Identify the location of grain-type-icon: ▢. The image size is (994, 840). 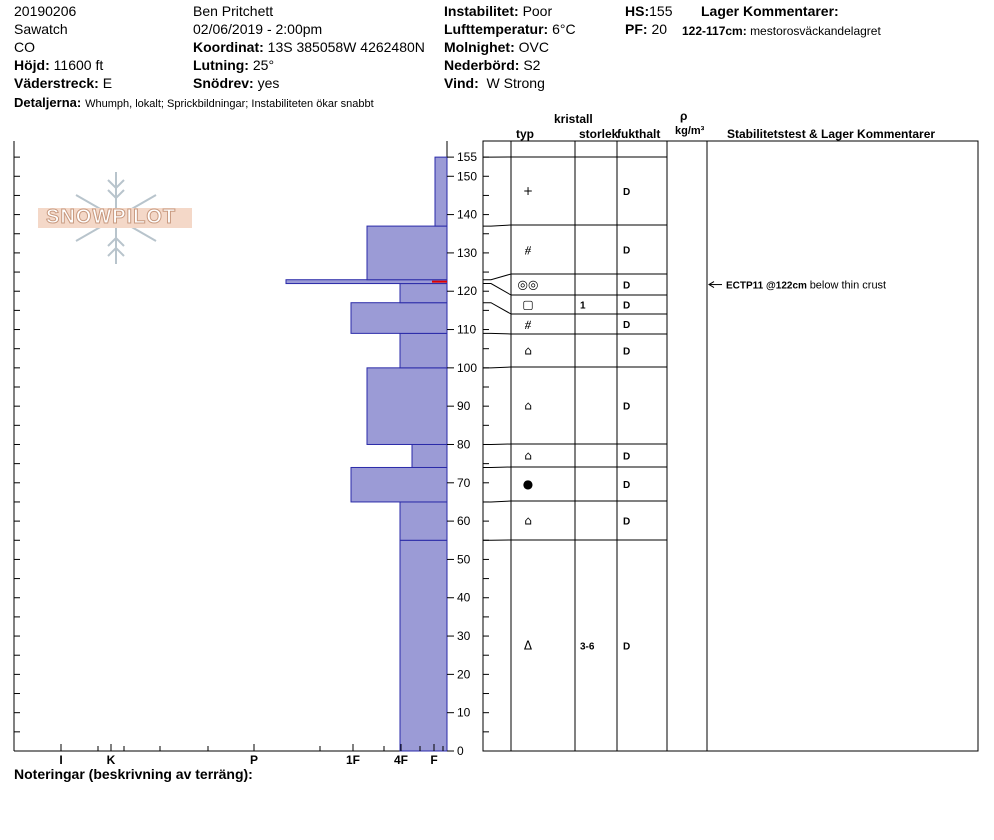
(527, 305).